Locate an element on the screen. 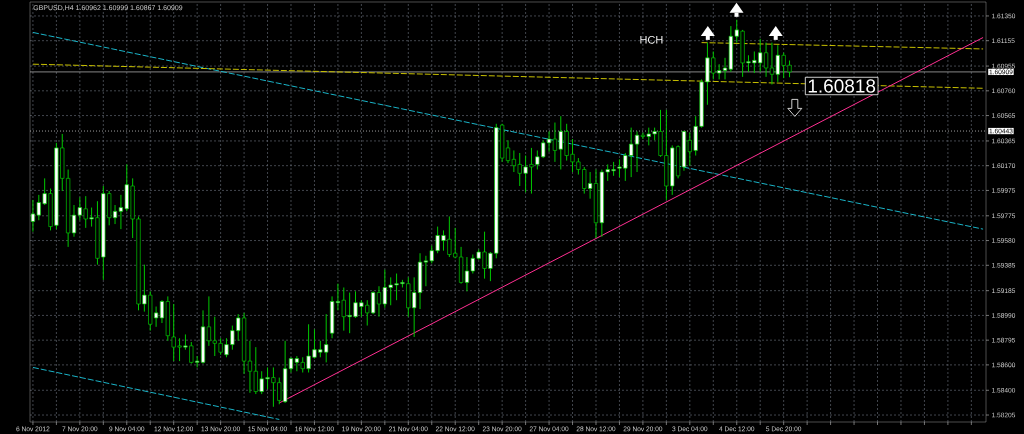 The image size is (1024, 434). candlestick is located at coordinates (549, 141).